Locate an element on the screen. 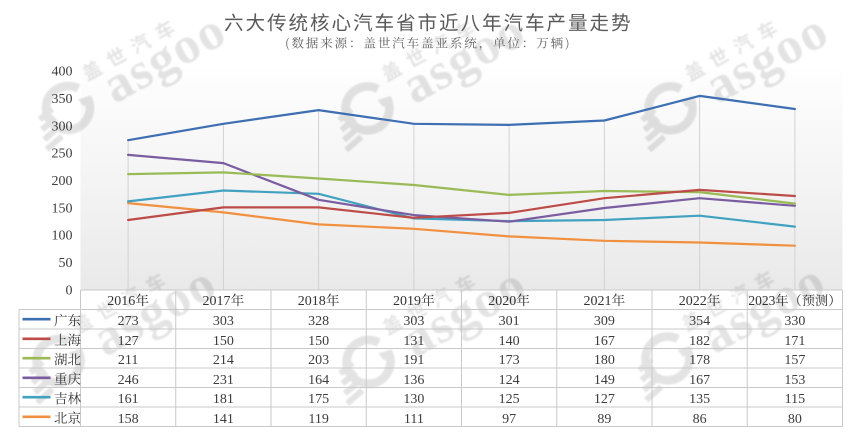 This screenshot has height=448, width=854. svg-text: 140 is located at coordinates (509, 341).